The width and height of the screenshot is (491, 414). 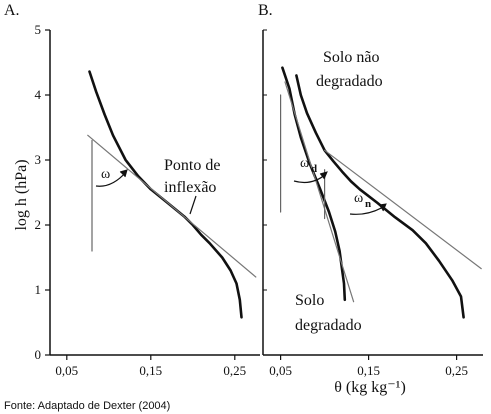 I want to click on omega-arrow-n, so click(x=382, y=207).